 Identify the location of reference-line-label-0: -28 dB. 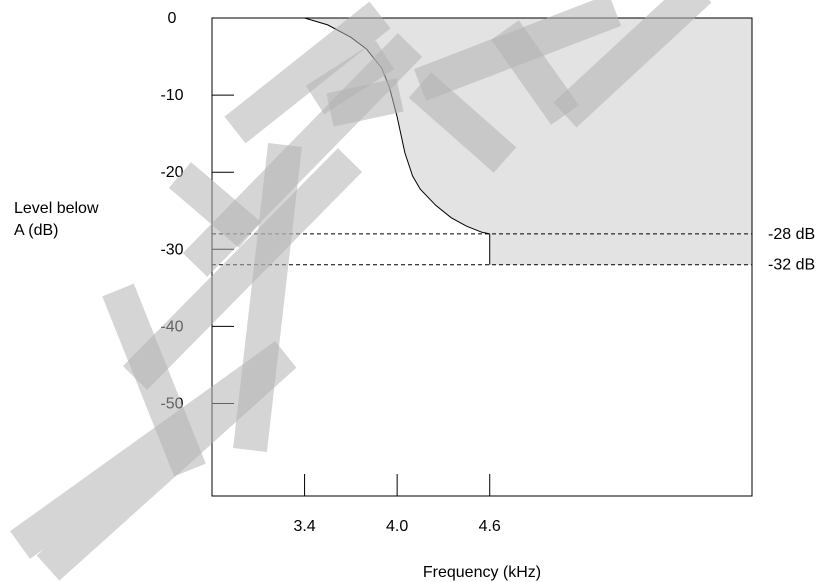
(791, 234).